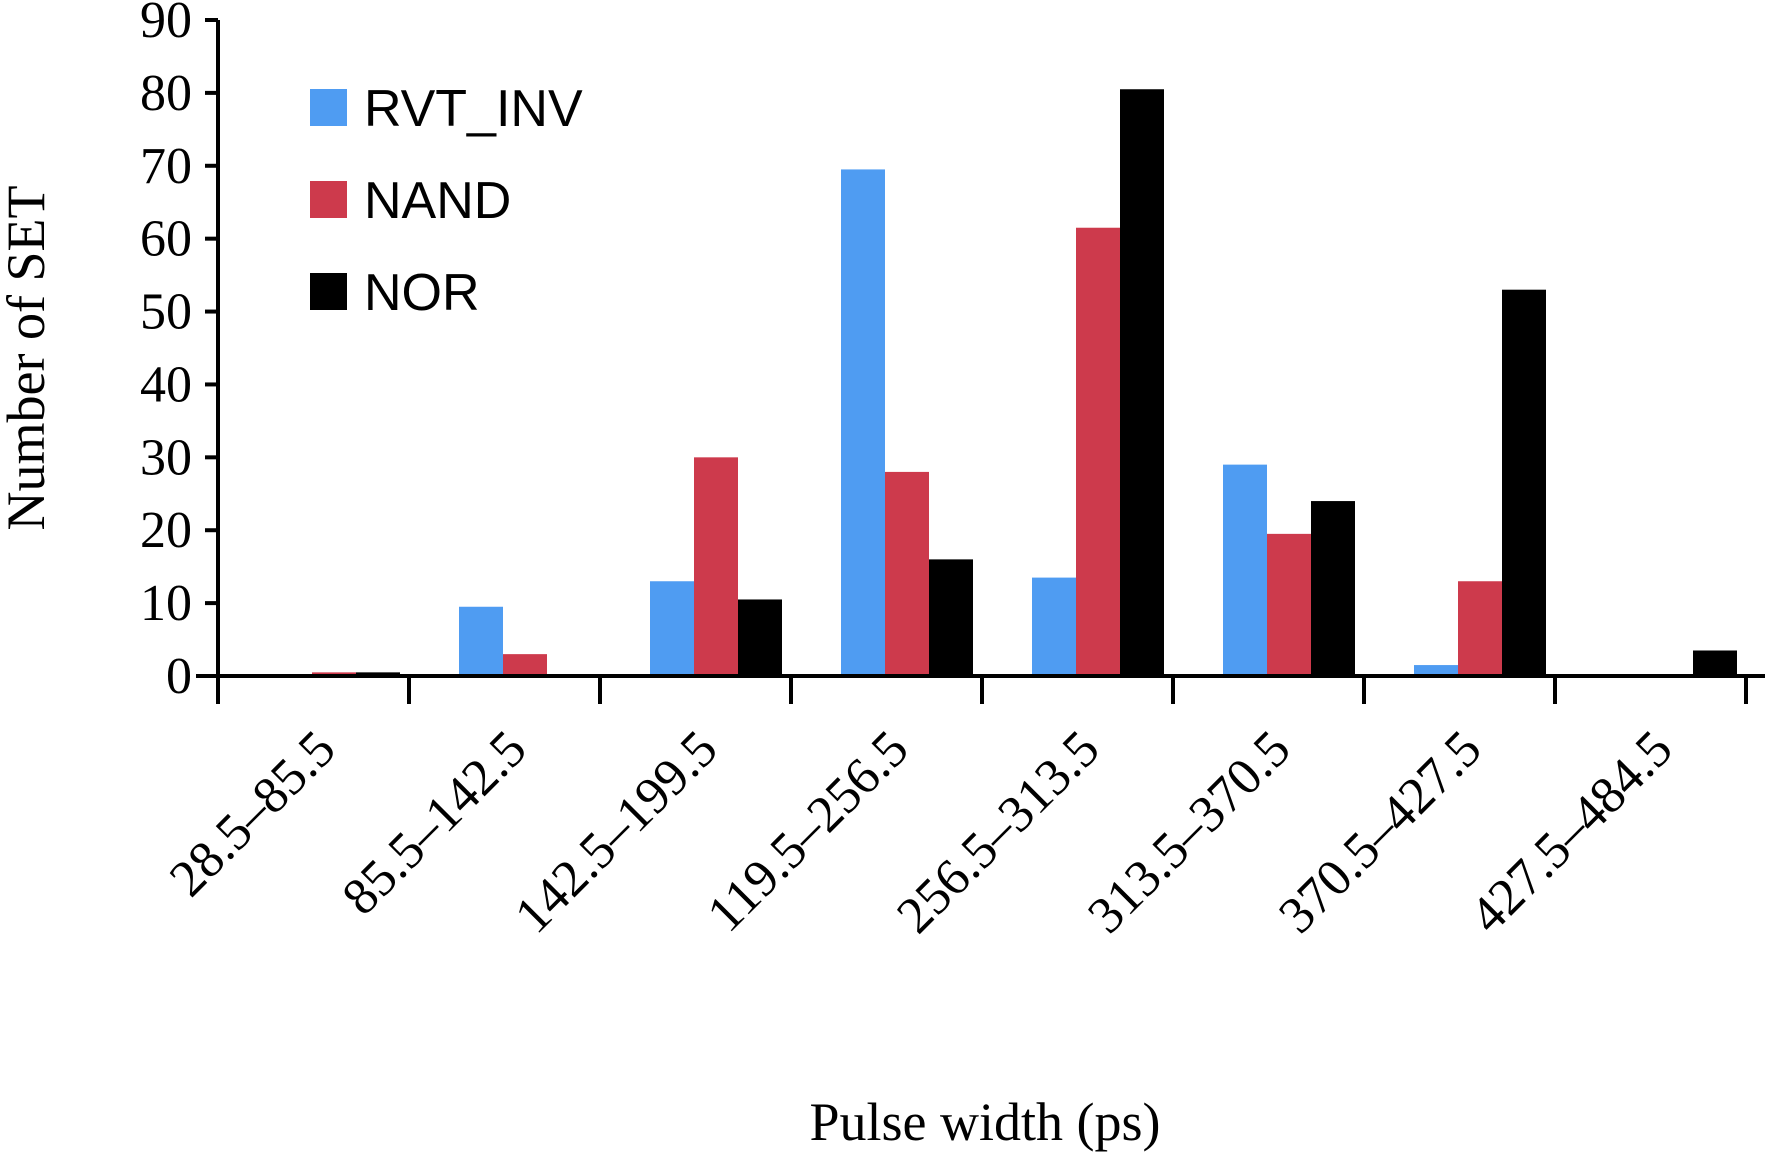  Describe the element at coordinates (166, 239) in the screenshot. I see `y-tick-label: 60` at that location.